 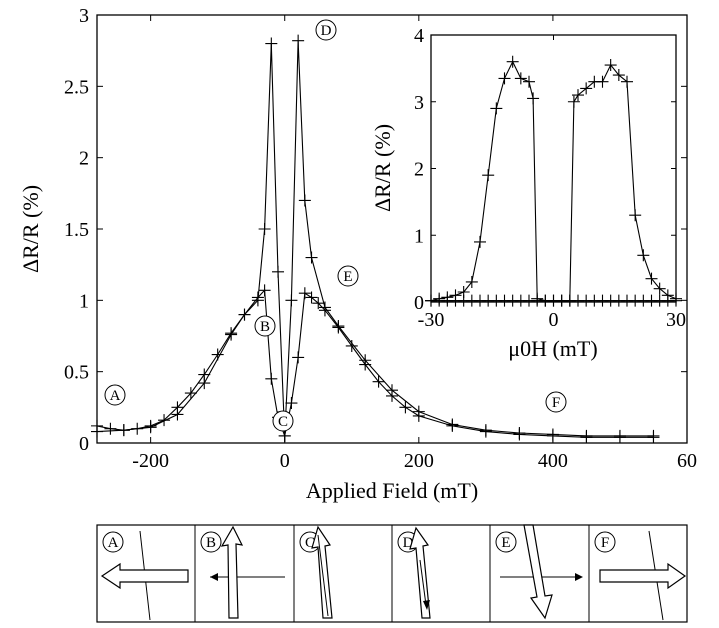 I want to click on main-y-tick-label: 0.5, so click(x=76, y=373).